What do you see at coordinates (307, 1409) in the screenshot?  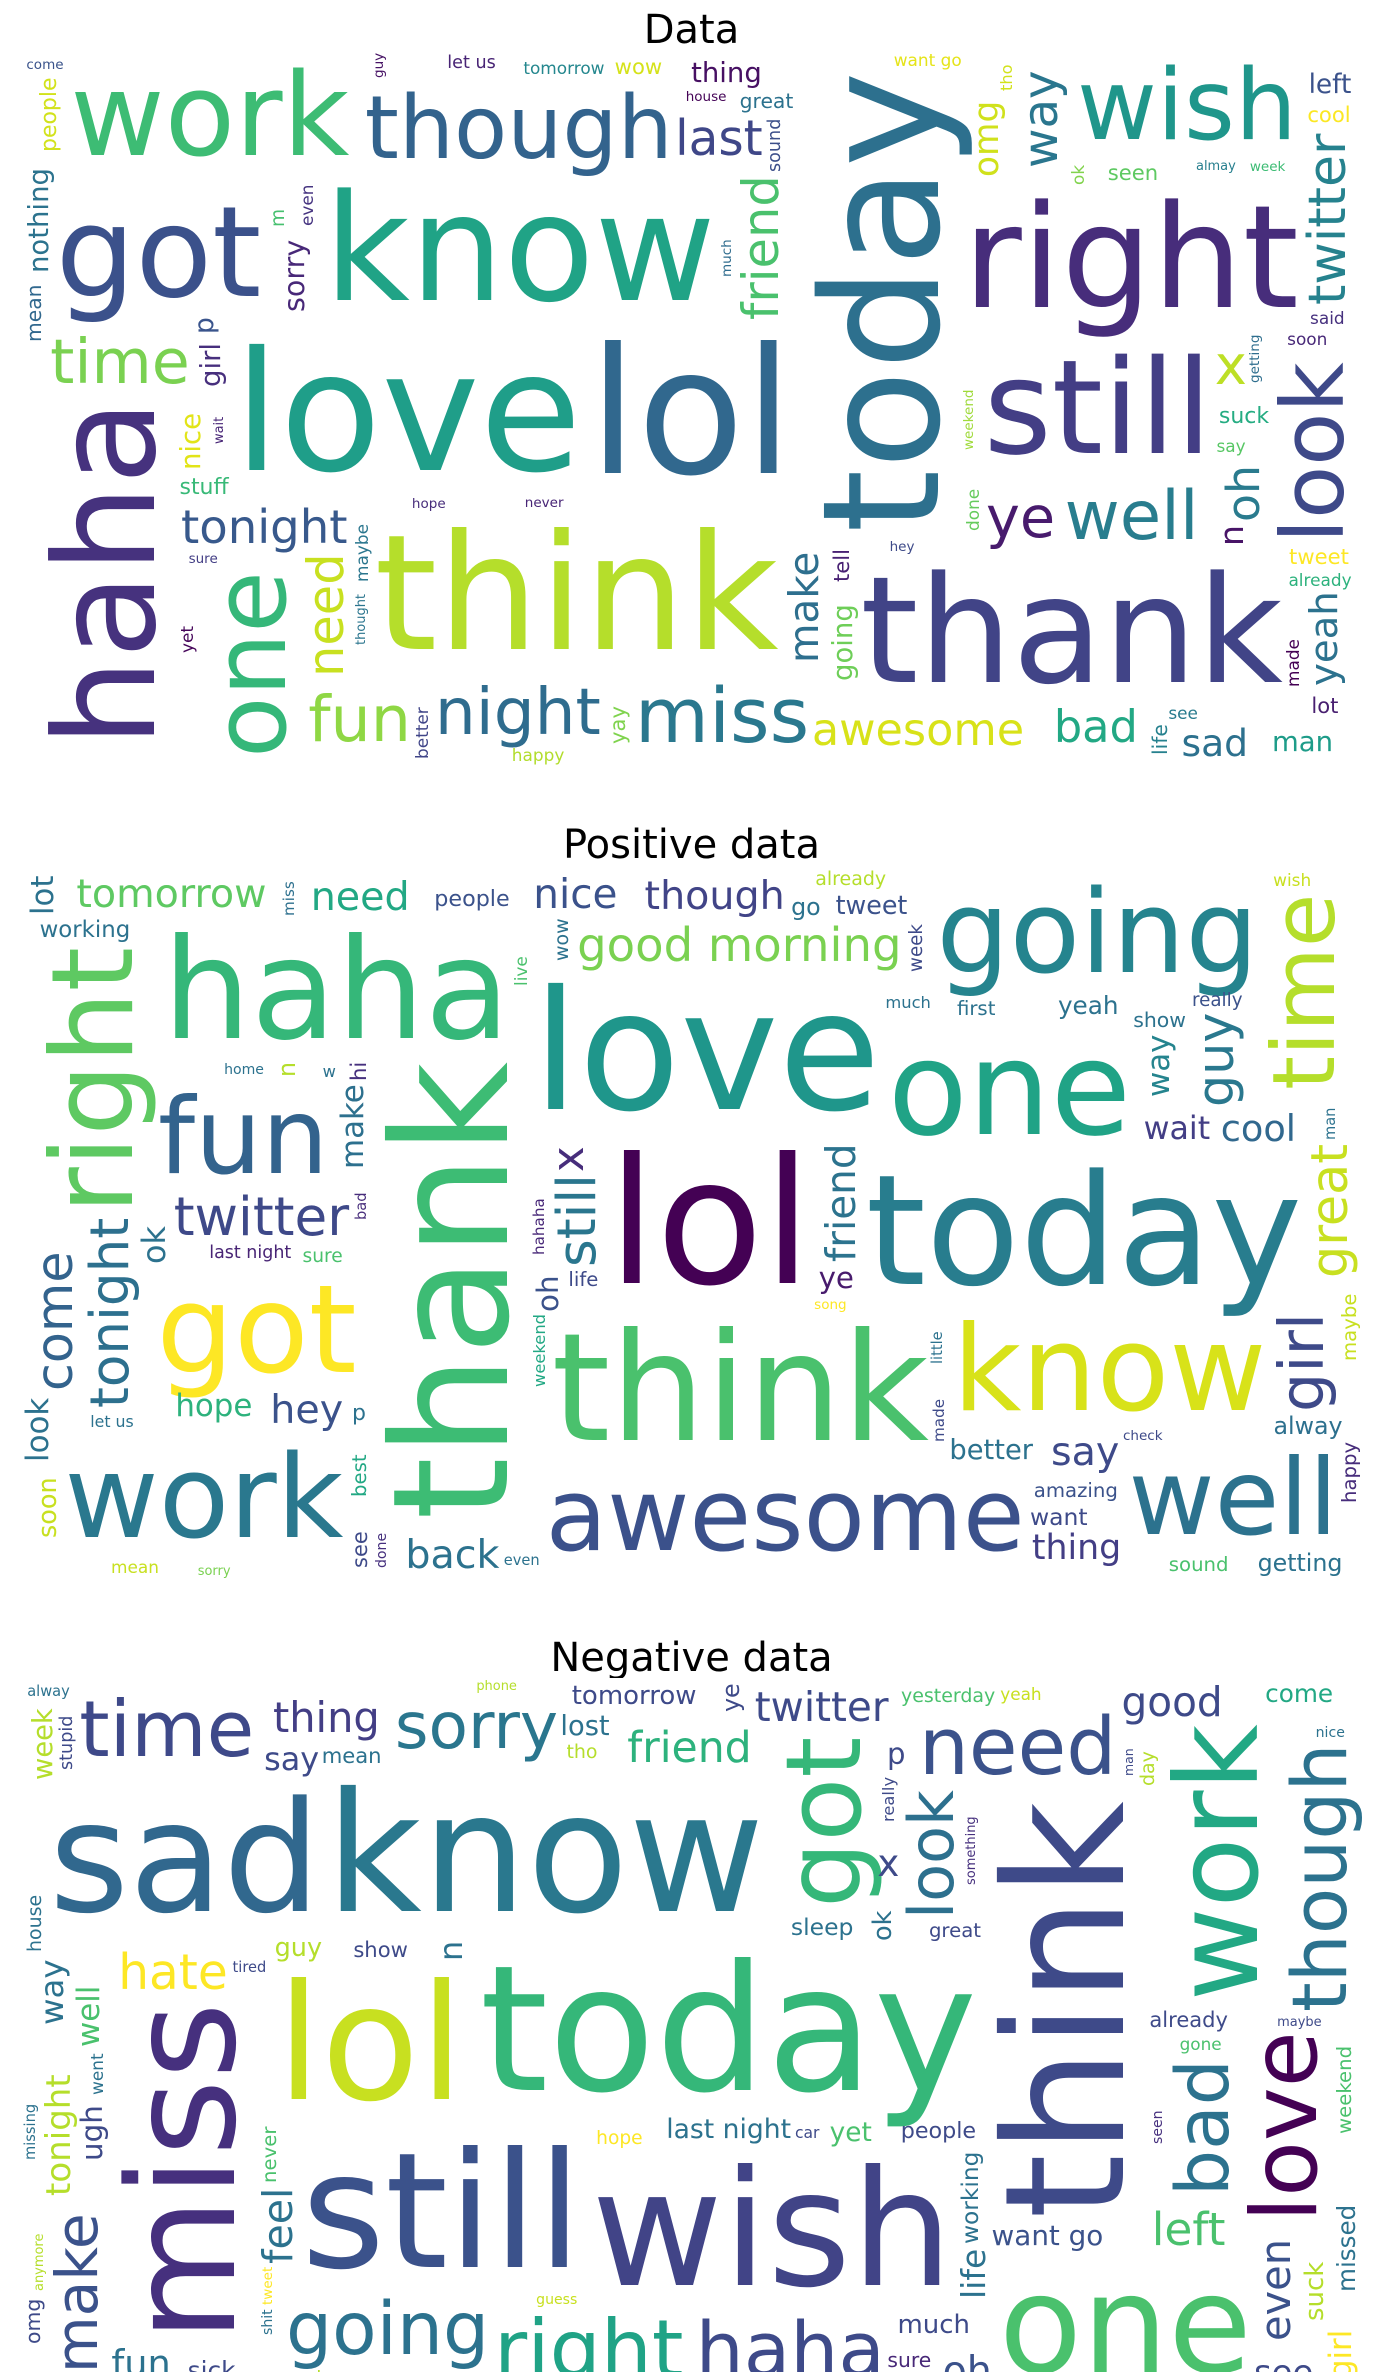 I see `cloud-word: hey` at bounding box center [307, 1409].